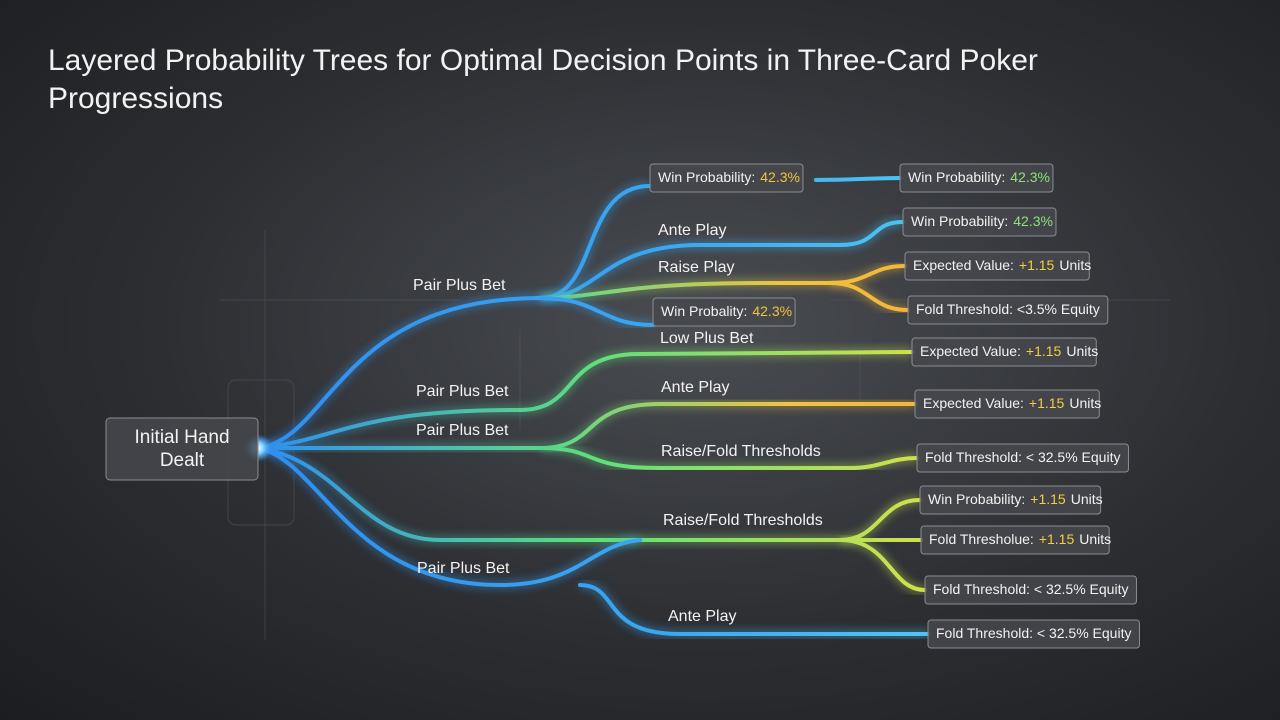  What do you see at coordinates (696, 267) in the screenshot?
I see `branch-label: Raise Play` at bounding box center [696, 267].